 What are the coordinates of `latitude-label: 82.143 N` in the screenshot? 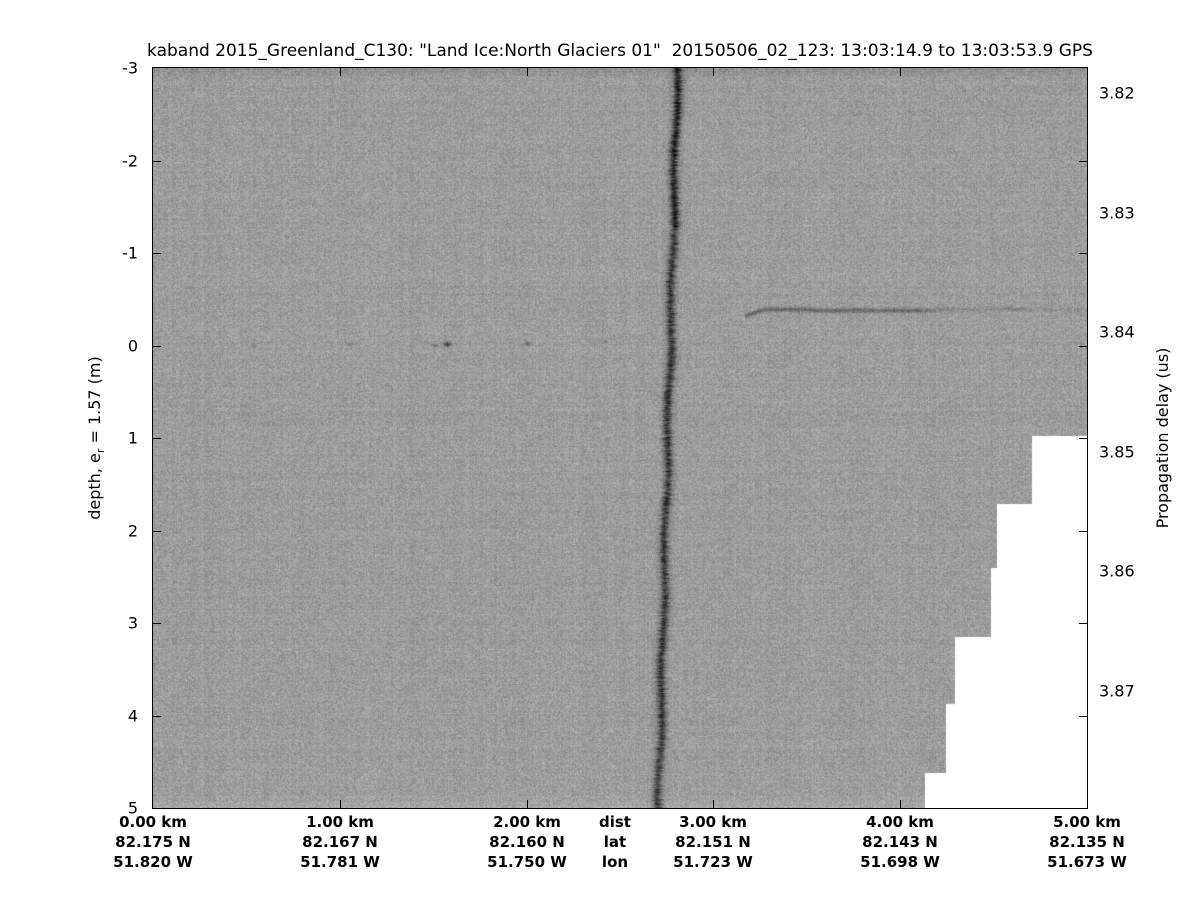 It's located at (900, 842).